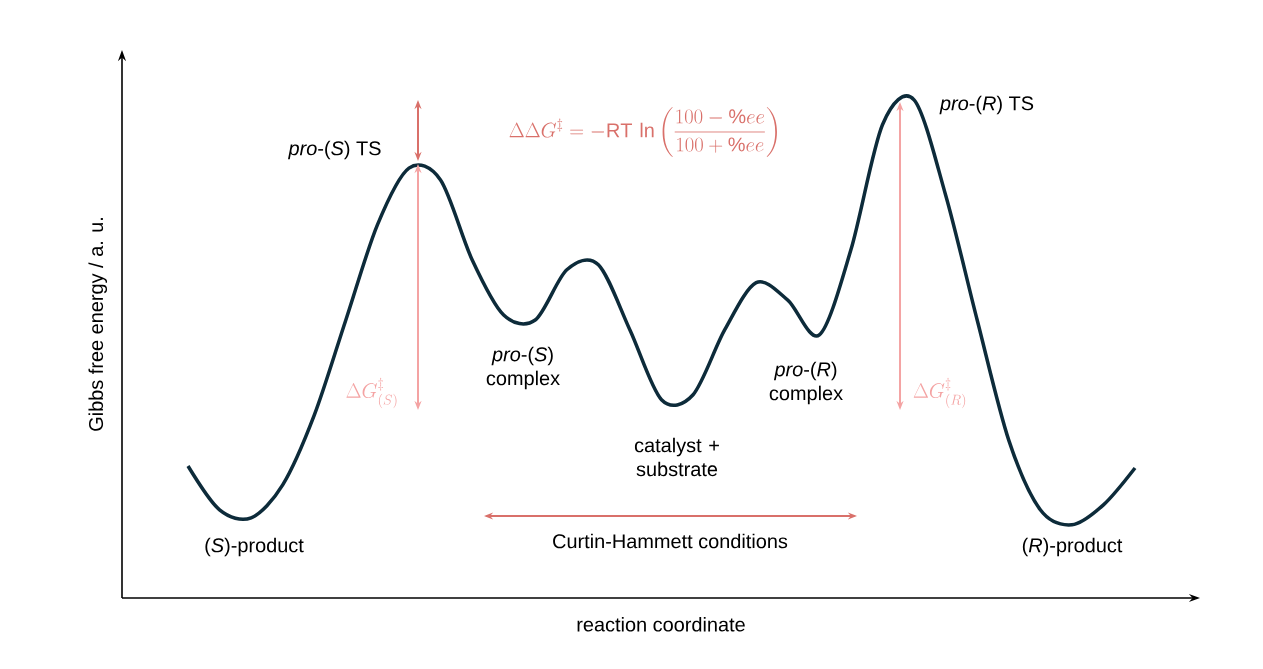 The height and width of the screenshot is (669, 1263). What do you see at coordinates (371, 393) in the screenshot?
I see `annotation: $\Delta G^{\ddagger}_{(S)}$` at bounding box center [371, 393].